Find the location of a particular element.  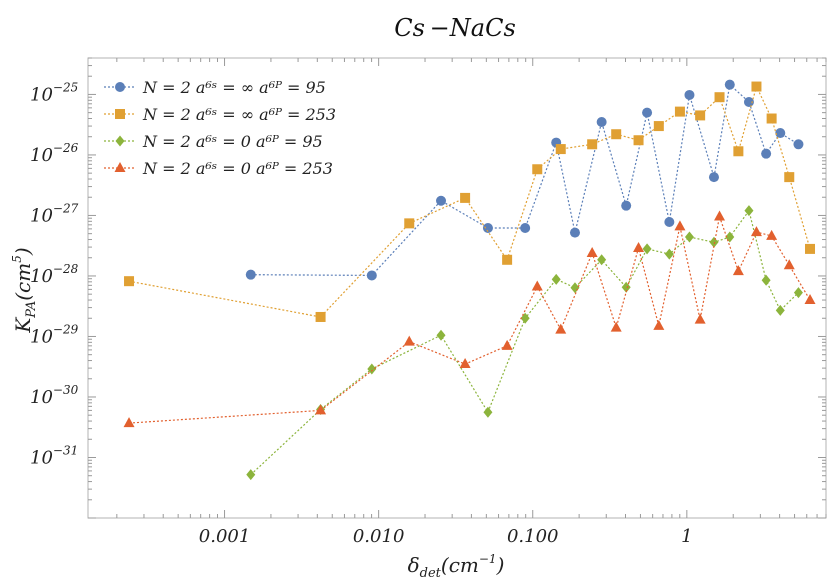

y-tick-label: 10−26 is located at coordinates (54, 153).